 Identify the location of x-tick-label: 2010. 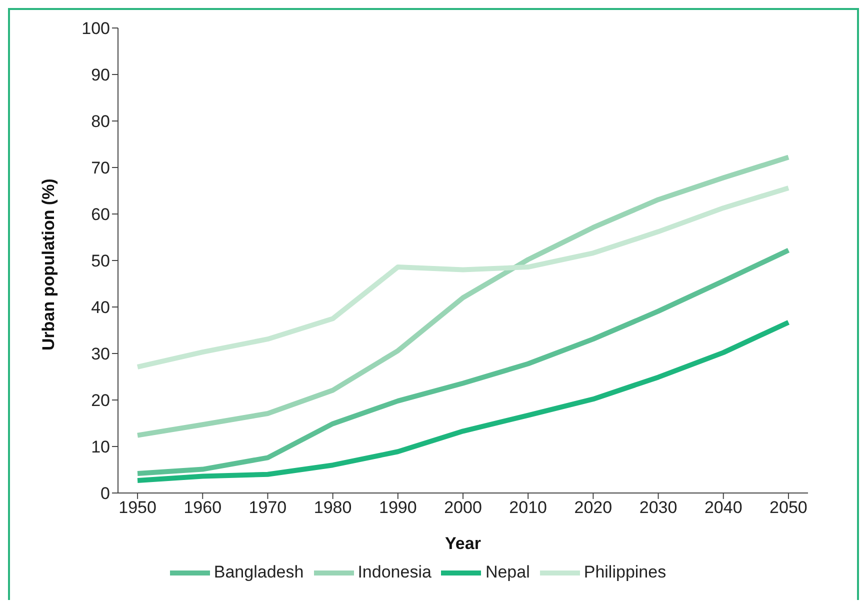
(528, 508).